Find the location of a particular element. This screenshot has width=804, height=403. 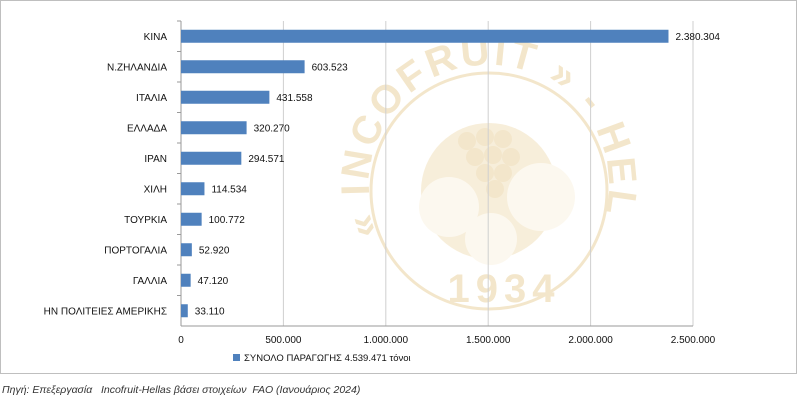

value-label: 33.110 is located at coordinates (210, 311).